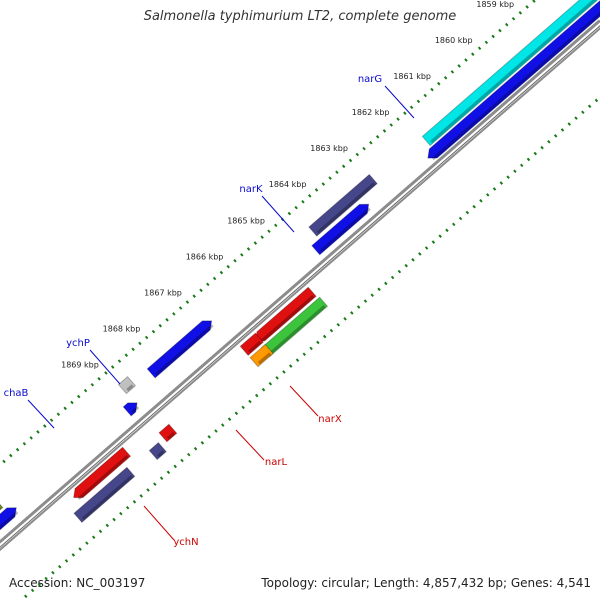 The width and height of the screenshot is (600, 604). Describe the element at coordinates (107, 497) in the screenshot. I see `purple-feature-3-shade` at that location.